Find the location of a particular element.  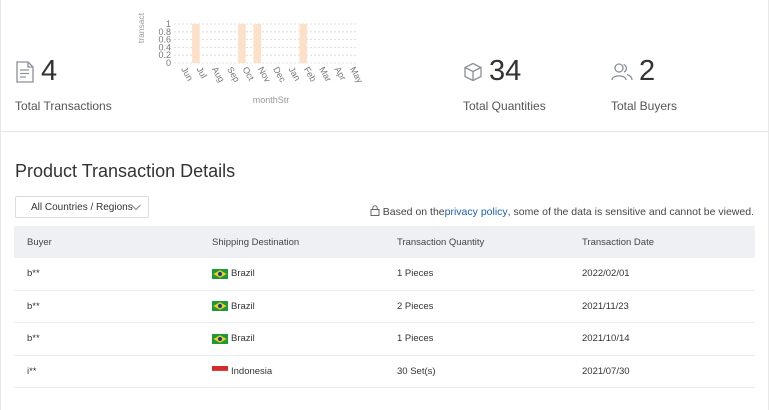

chart-y-tick-label: 0.4 is located at coordinates (164, 47).